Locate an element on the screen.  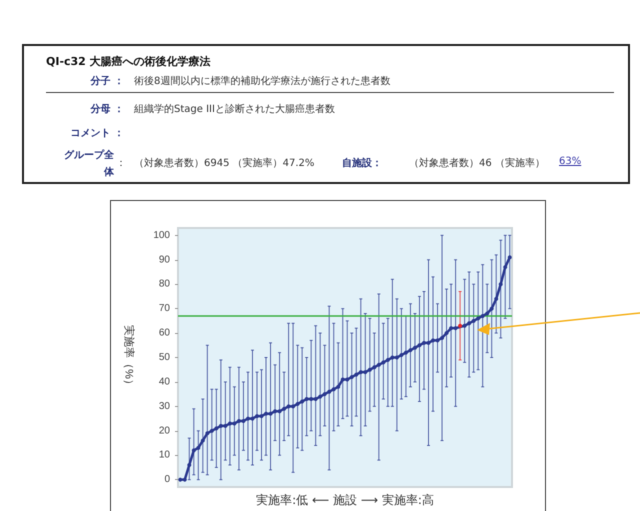
y-tick-label: 80 is located at coordinates (164, 284).